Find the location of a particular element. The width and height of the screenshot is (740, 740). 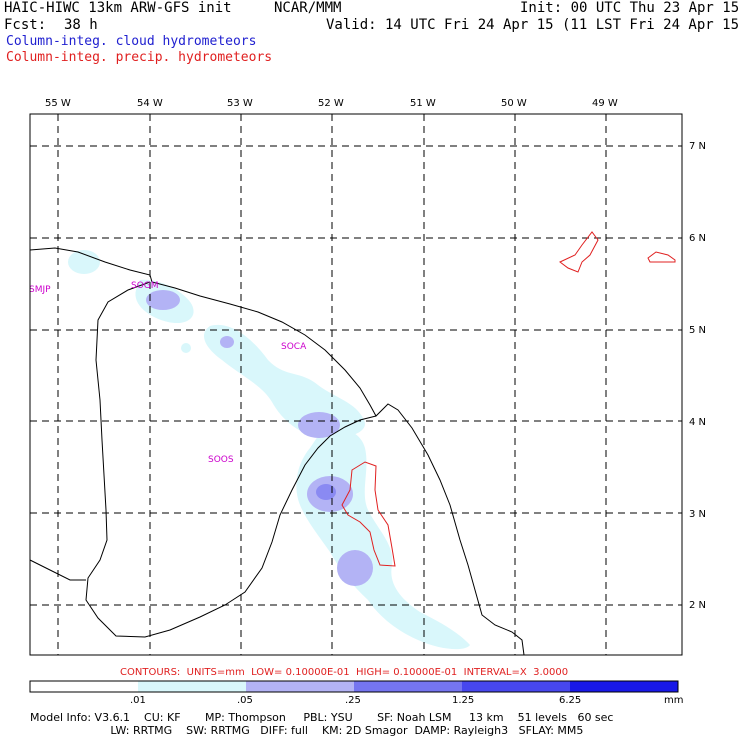

colorbar-tick: 1.25 is located at coordinates (463, 700).